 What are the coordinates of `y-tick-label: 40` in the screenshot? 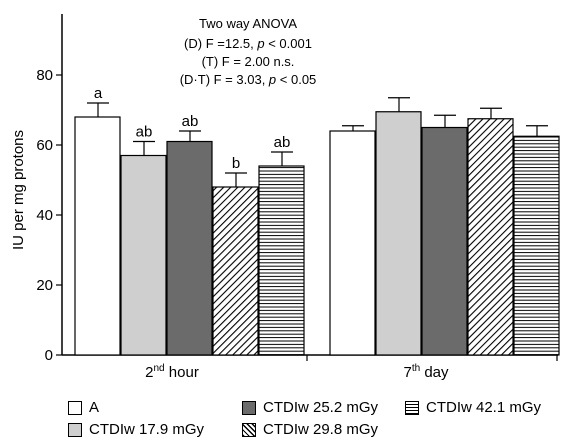 It's located at (44, 215).